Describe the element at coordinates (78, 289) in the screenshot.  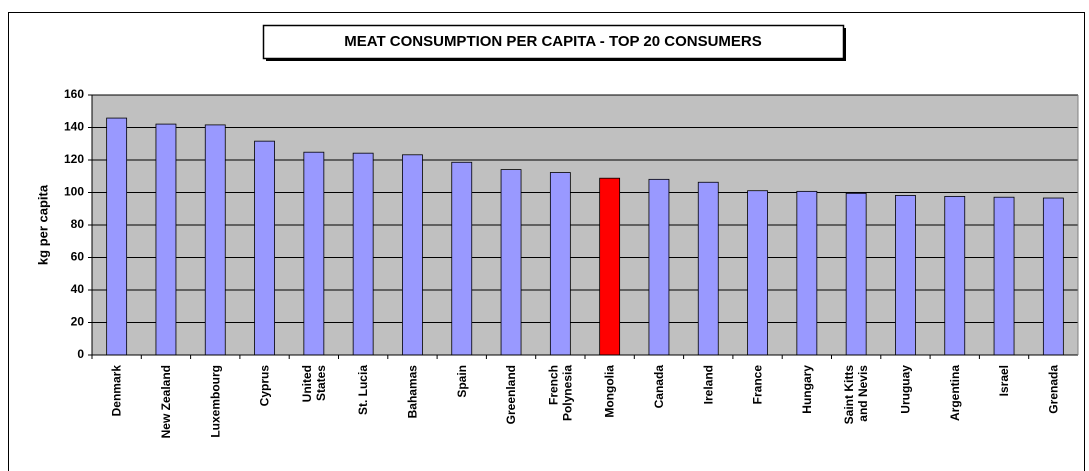
I see `y-tick-label: 40` at that location.